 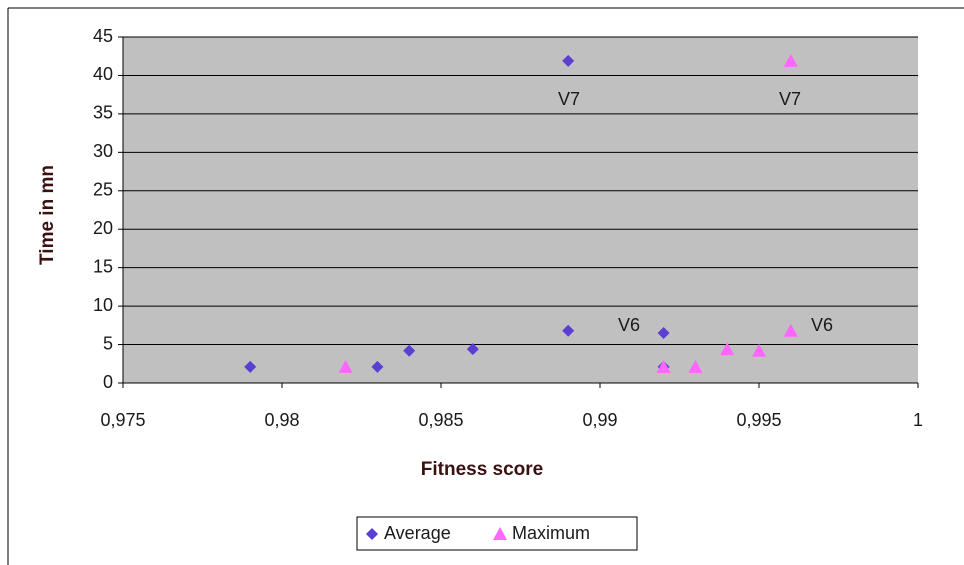 What do you see at coordinates (108, 343) in the screenshot?
I see `y-tick-label: 5` at bounding box center [108, 343].